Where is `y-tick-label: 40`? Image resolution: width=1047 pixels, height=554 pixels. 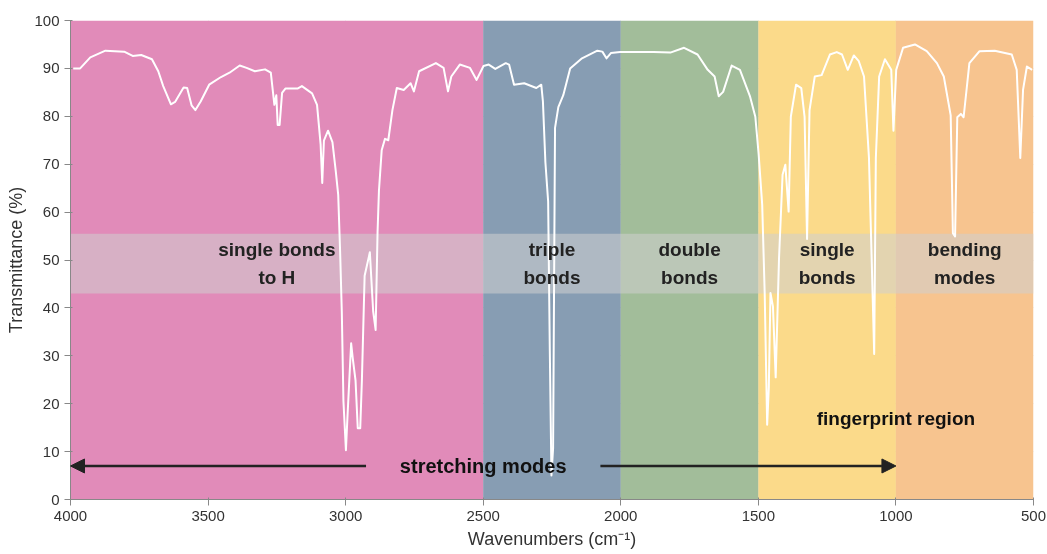 y-tick-label: 40 is located at coordinates (51, 307).